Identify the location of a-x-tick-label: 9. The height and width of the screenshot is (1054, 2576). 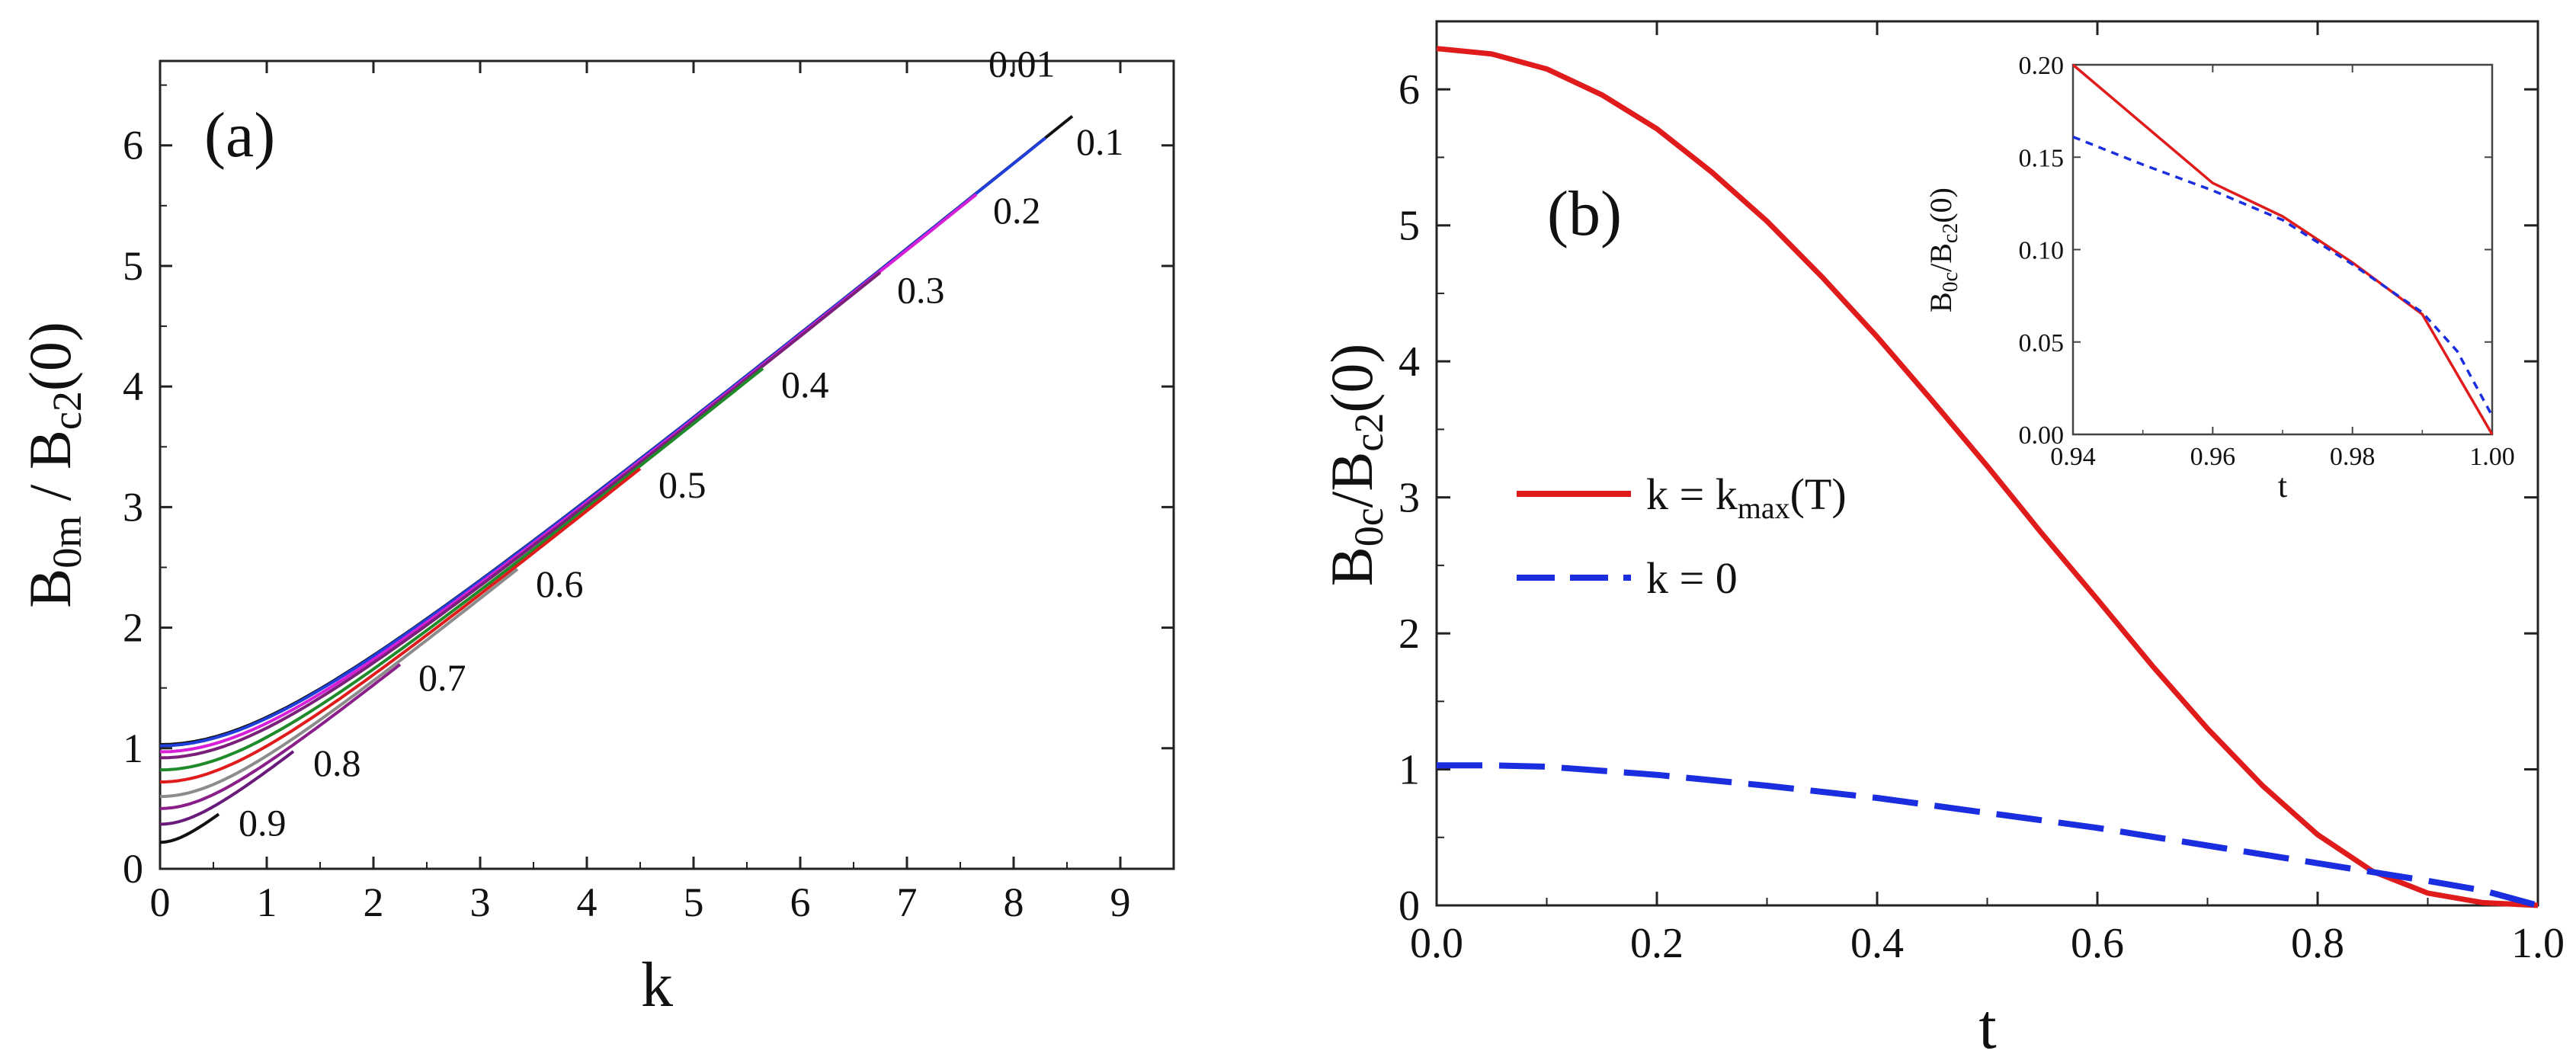
(1120, 902).